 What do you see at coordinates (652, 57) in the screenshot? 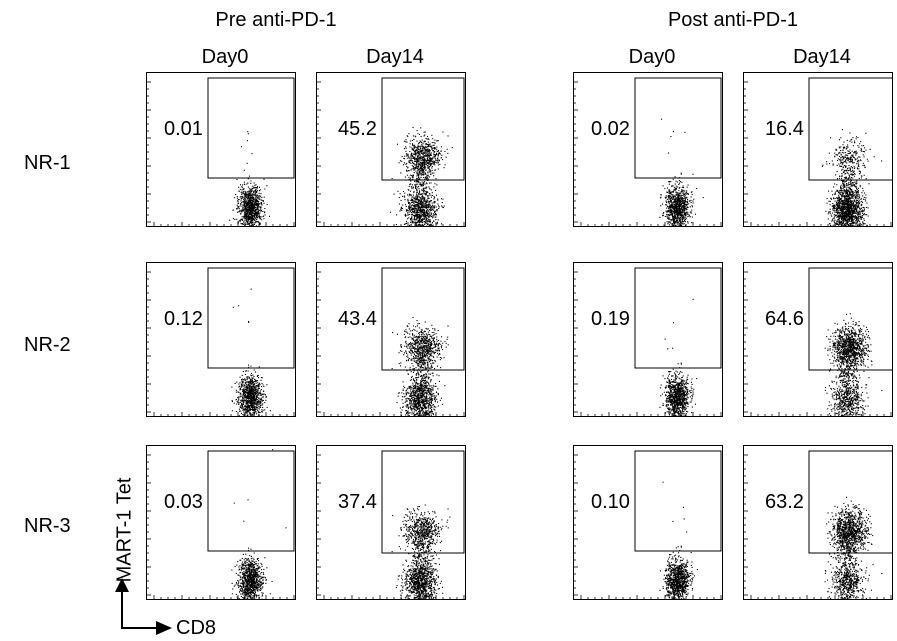
I see `column-title-post-day0: Day0` at bounding box center [652, 57].